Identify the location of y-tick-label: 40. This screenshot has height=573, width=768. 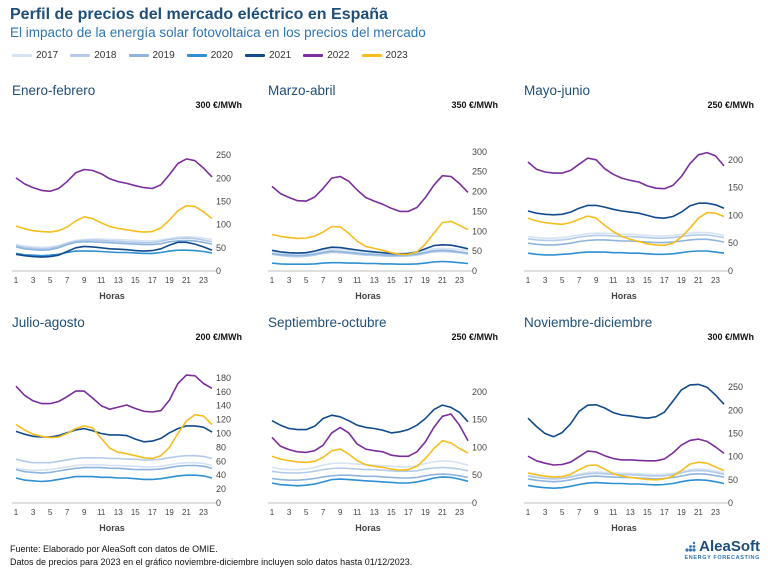
(221, 475).